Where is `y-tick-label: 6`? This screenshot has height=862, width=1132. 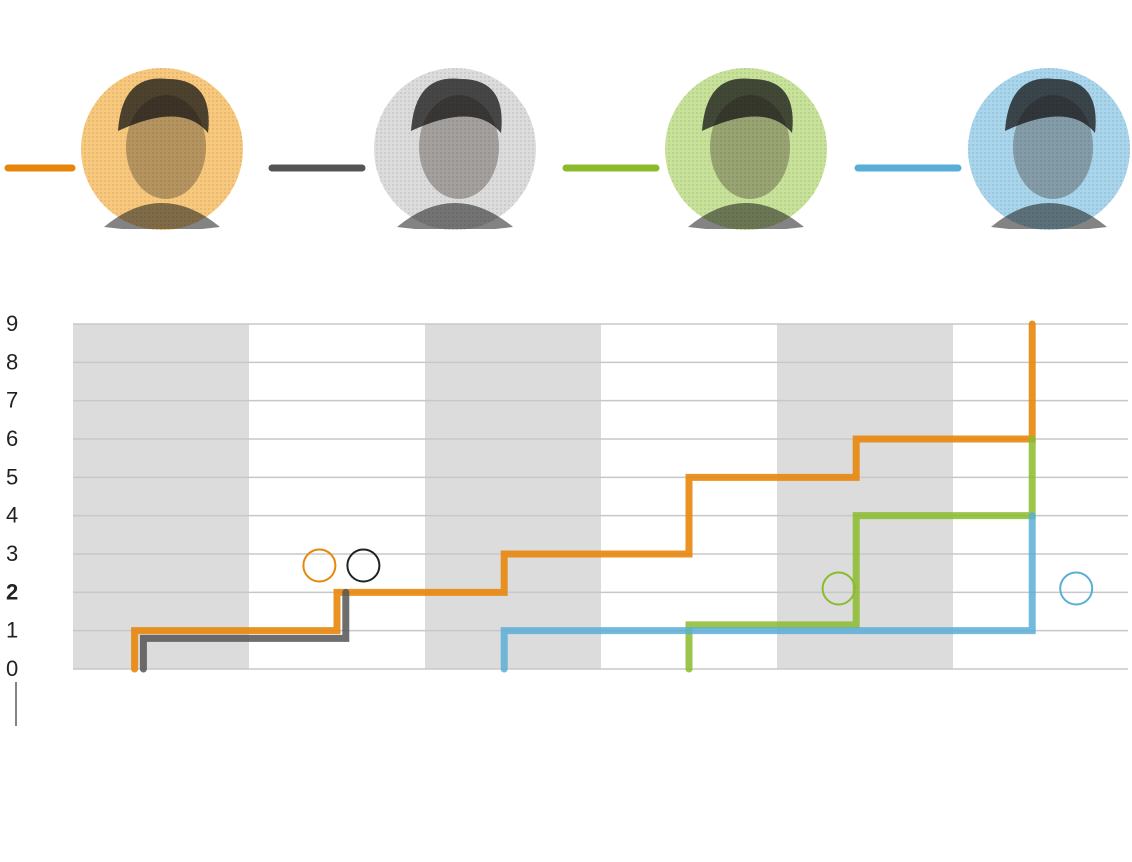 y-tick-label: 6 is located at coordinates (12, 438).